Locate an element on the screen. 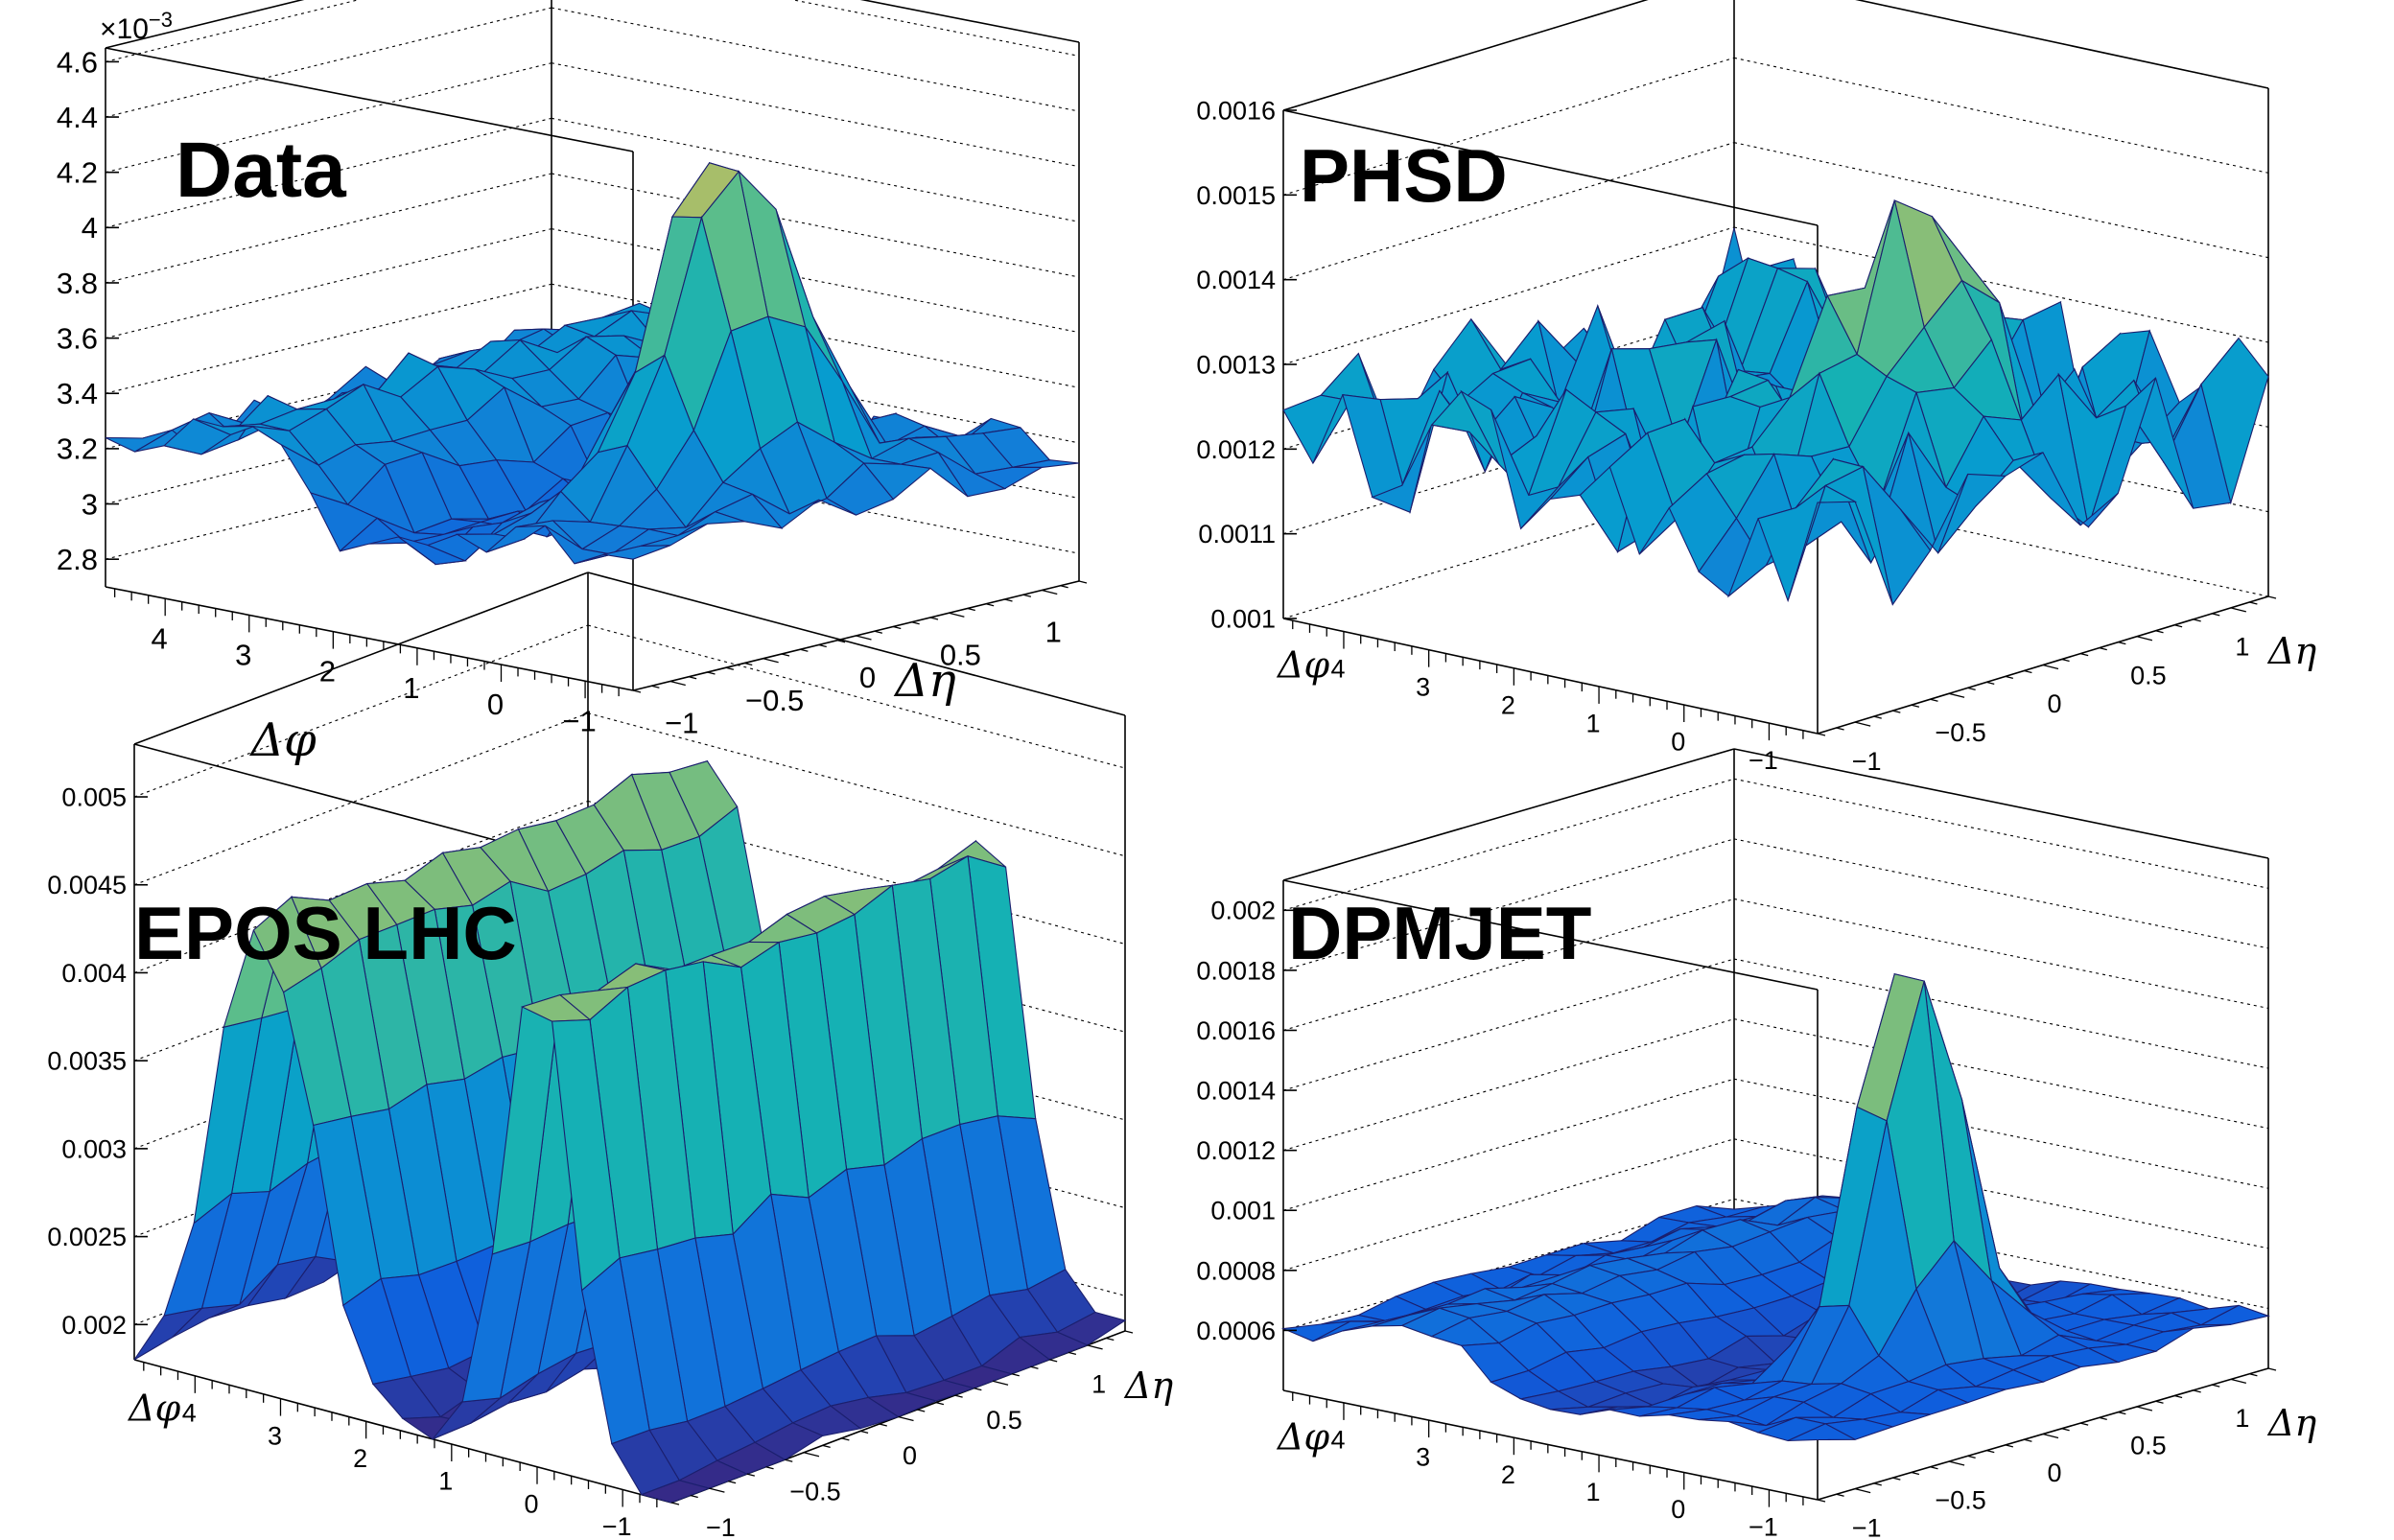  z-tick-label: 3 is located at coordinates (90, 504).